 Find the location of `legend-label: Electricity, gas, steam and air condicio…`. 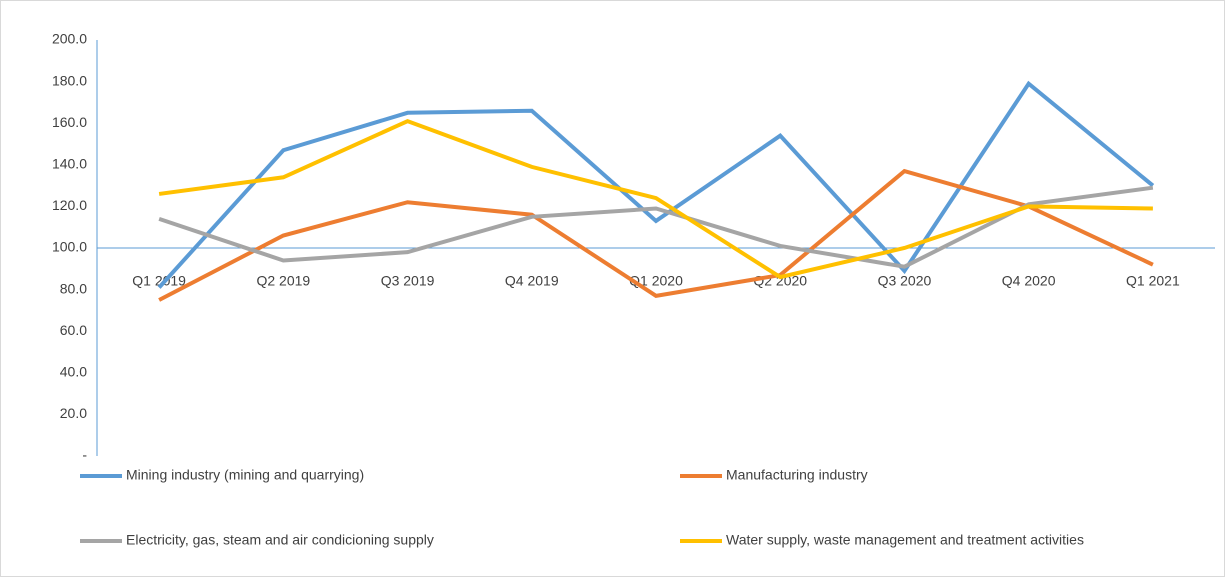

legend-label: Electricity, gas, steam and air condicio… is located at coordinates (280, 540).